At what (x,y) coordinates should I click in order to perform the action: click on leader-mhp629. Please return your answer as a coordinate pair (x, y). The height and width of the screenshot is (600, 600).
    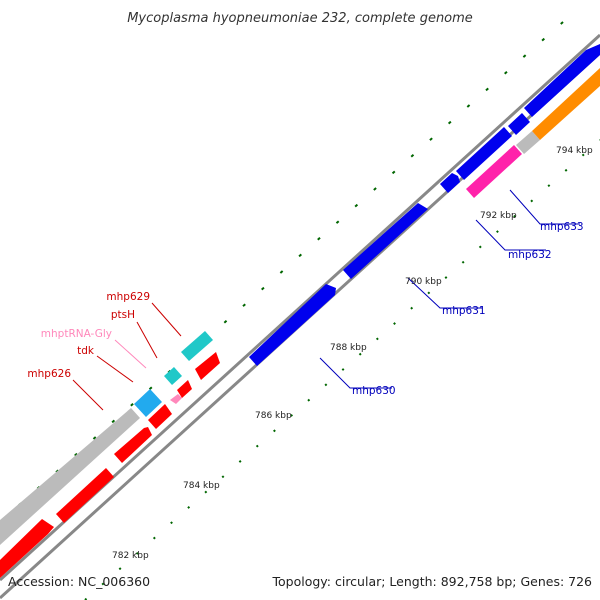
    Looking at the image, I should click on (166, 319).